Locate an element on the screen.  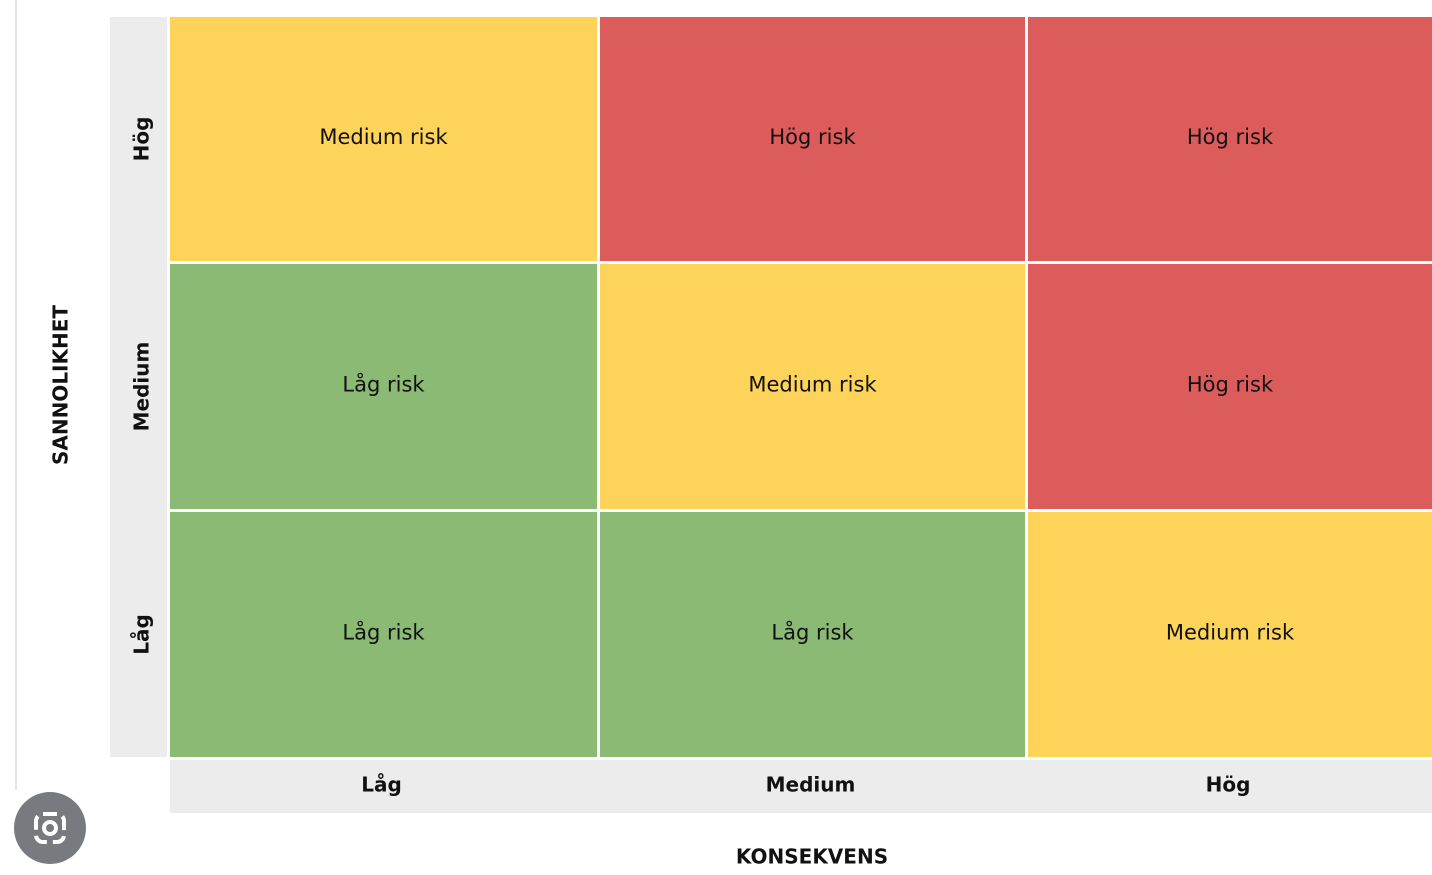
lens-dot is located at coordinates (50, 828).